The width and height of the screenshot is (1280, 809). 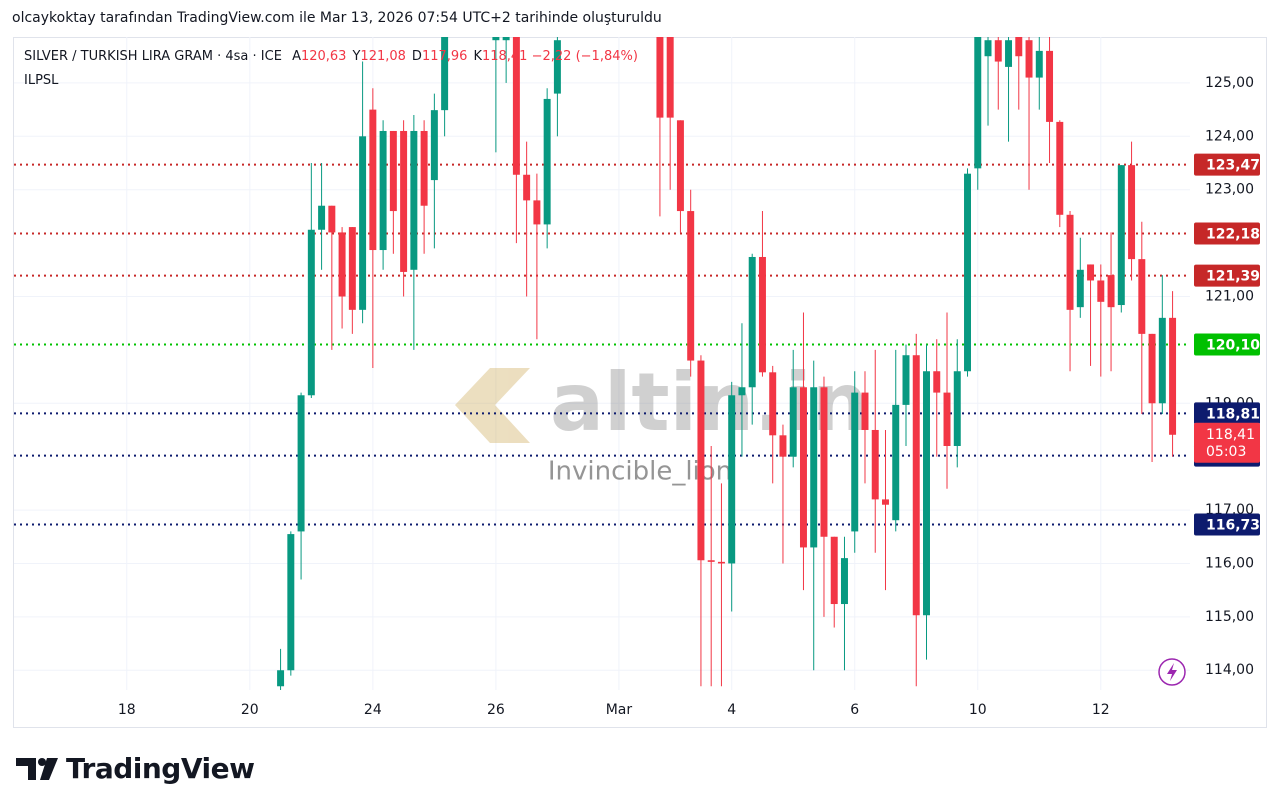 I want to click on level-label: 121,39, so click(x=1233, y=277).